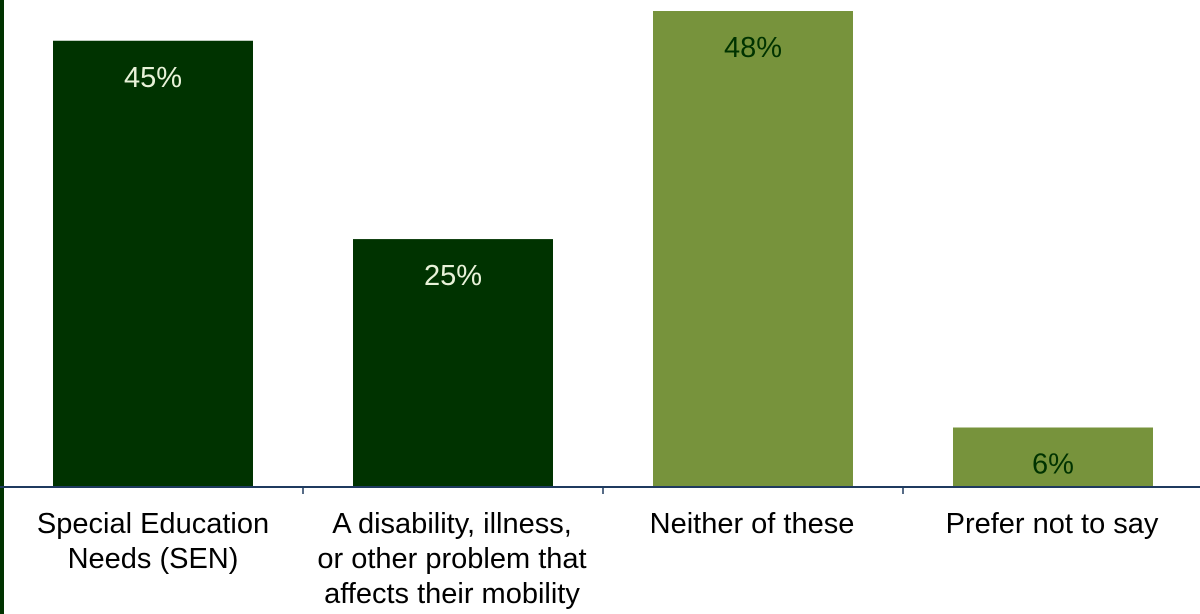  I want to click on data-label-disability: 25%, so click(453, 276).